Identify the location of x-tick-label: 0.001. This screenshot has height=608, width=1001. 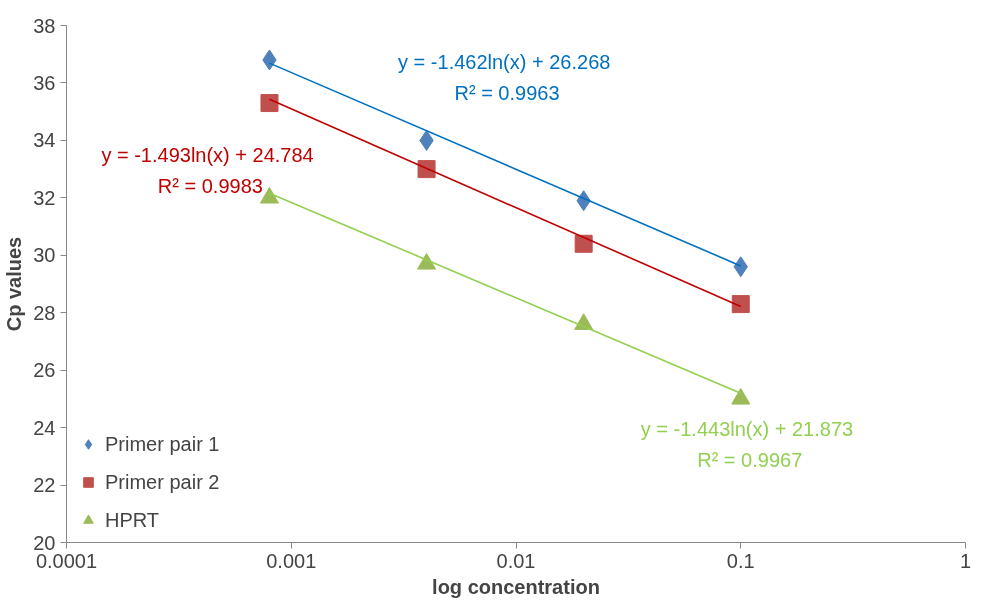
(291, 560).